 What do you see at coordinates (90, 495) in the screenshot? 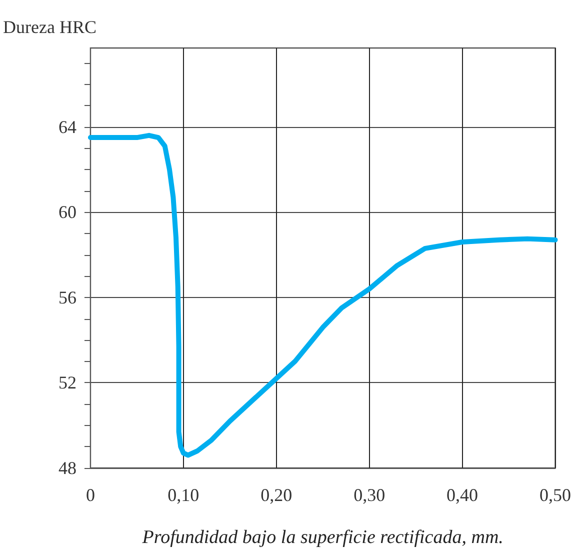
I see `x-tick-label: 0` at bounding box center [90, 495].